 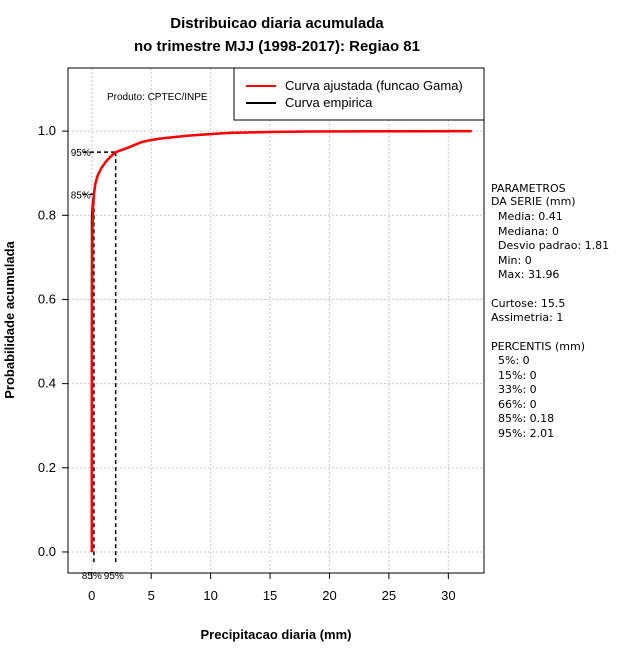 I want to click on percentile-label-y-p85: 85%, so click(x=81, y=195).